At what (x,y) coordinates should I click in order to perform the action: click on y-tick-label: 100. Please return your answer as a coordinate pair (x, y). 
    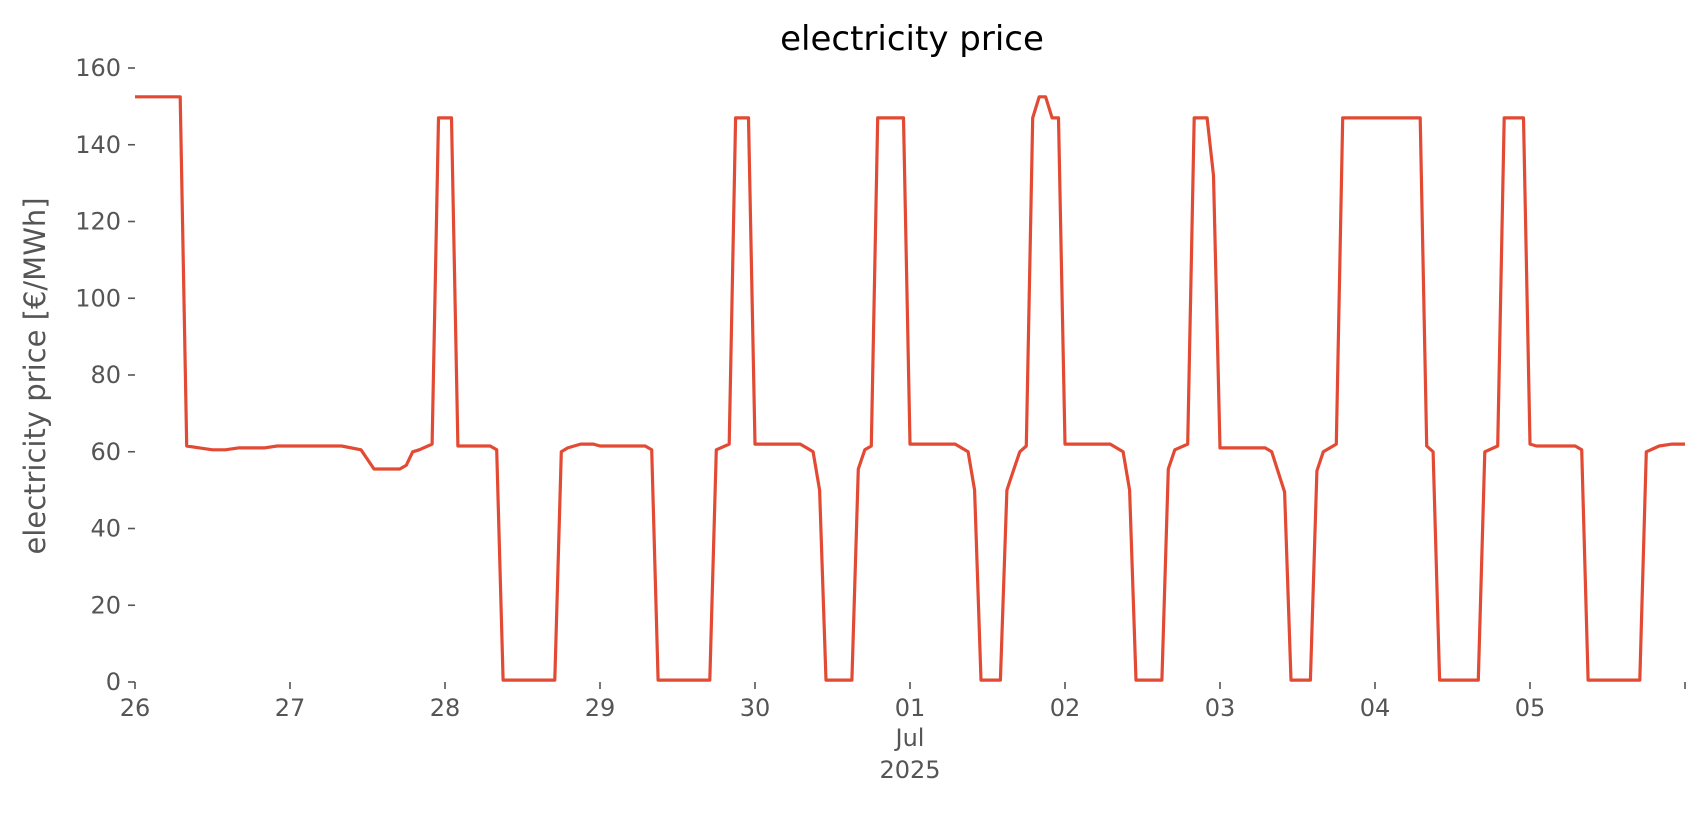
    Looking at the image, I should click on (98, 298).